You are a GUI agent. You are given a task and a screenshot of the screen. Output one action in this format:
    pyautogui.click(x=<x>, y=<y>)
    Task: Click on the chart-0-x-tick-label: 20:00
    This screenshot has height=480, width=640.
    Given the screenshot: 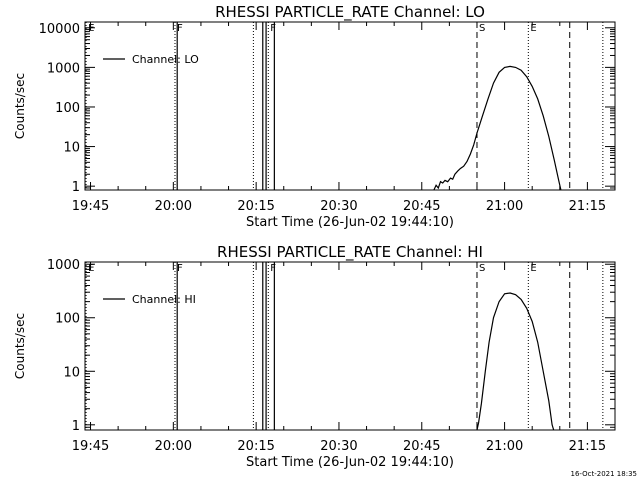 What is the action you would take?
    pyautogui.click(x=173, y=206)
    